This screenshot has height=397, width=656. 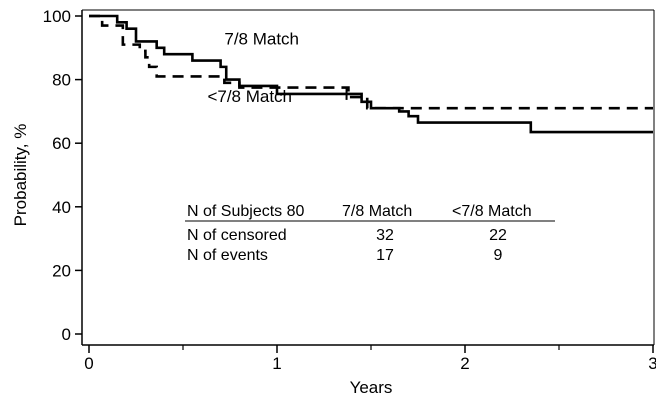 I want to click on x-tick-label: 1, so click(x=276, y=363).